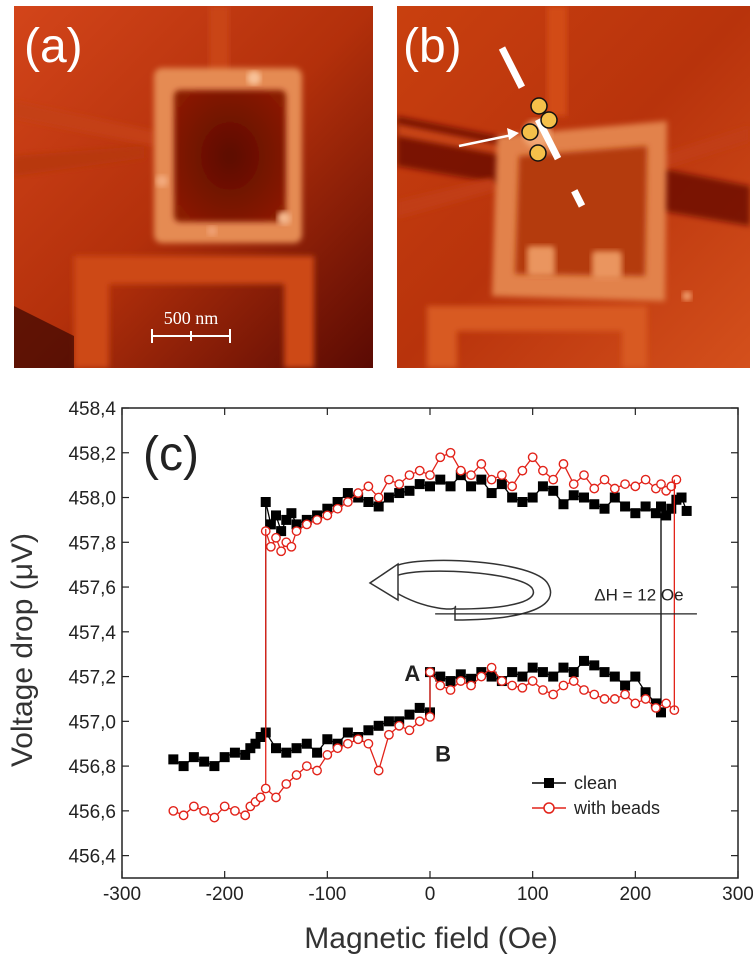 The image size is (753, 956). I want to click on y-tick-label: 456,8, so click(92, 767).